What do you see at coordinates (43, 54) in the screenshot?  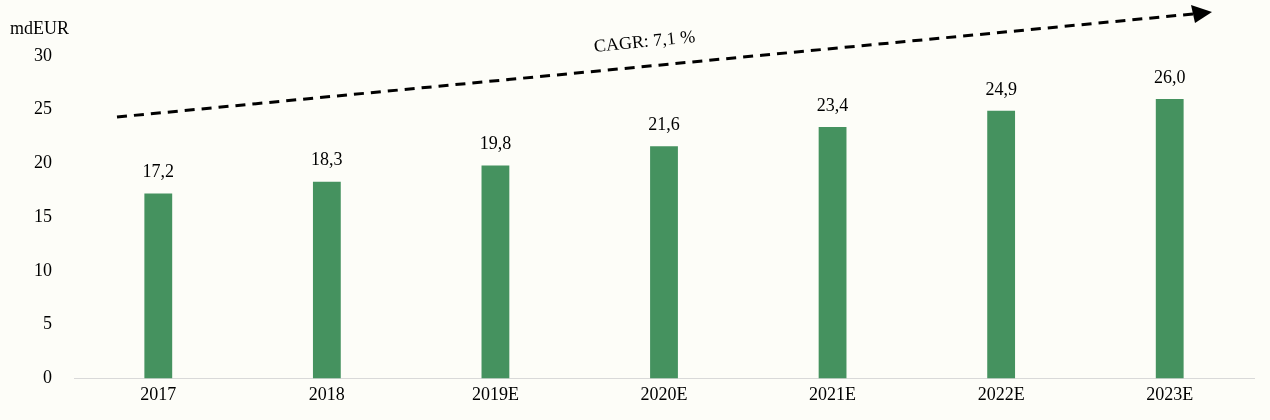 I see `y-tick-label: 30` at bounding box center [43, 54].